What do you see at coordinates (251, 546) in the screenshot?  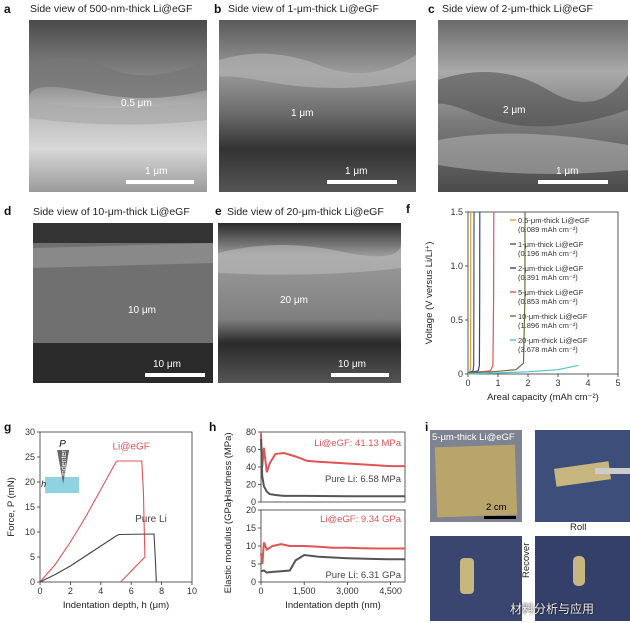 I see `h-bottom-ytick-label: 10` at bounding box center [251, 546].